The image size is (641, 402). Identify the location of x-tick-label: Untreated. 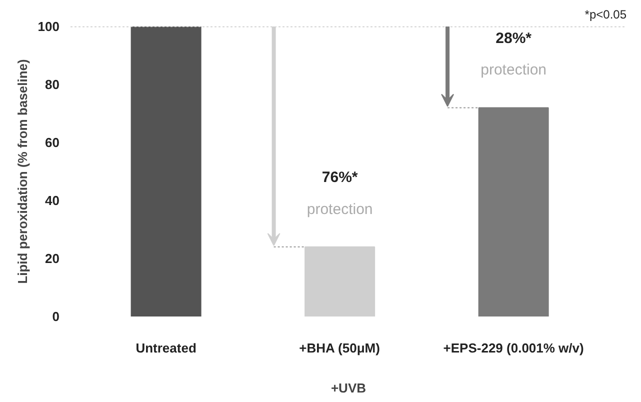
(166, 348).